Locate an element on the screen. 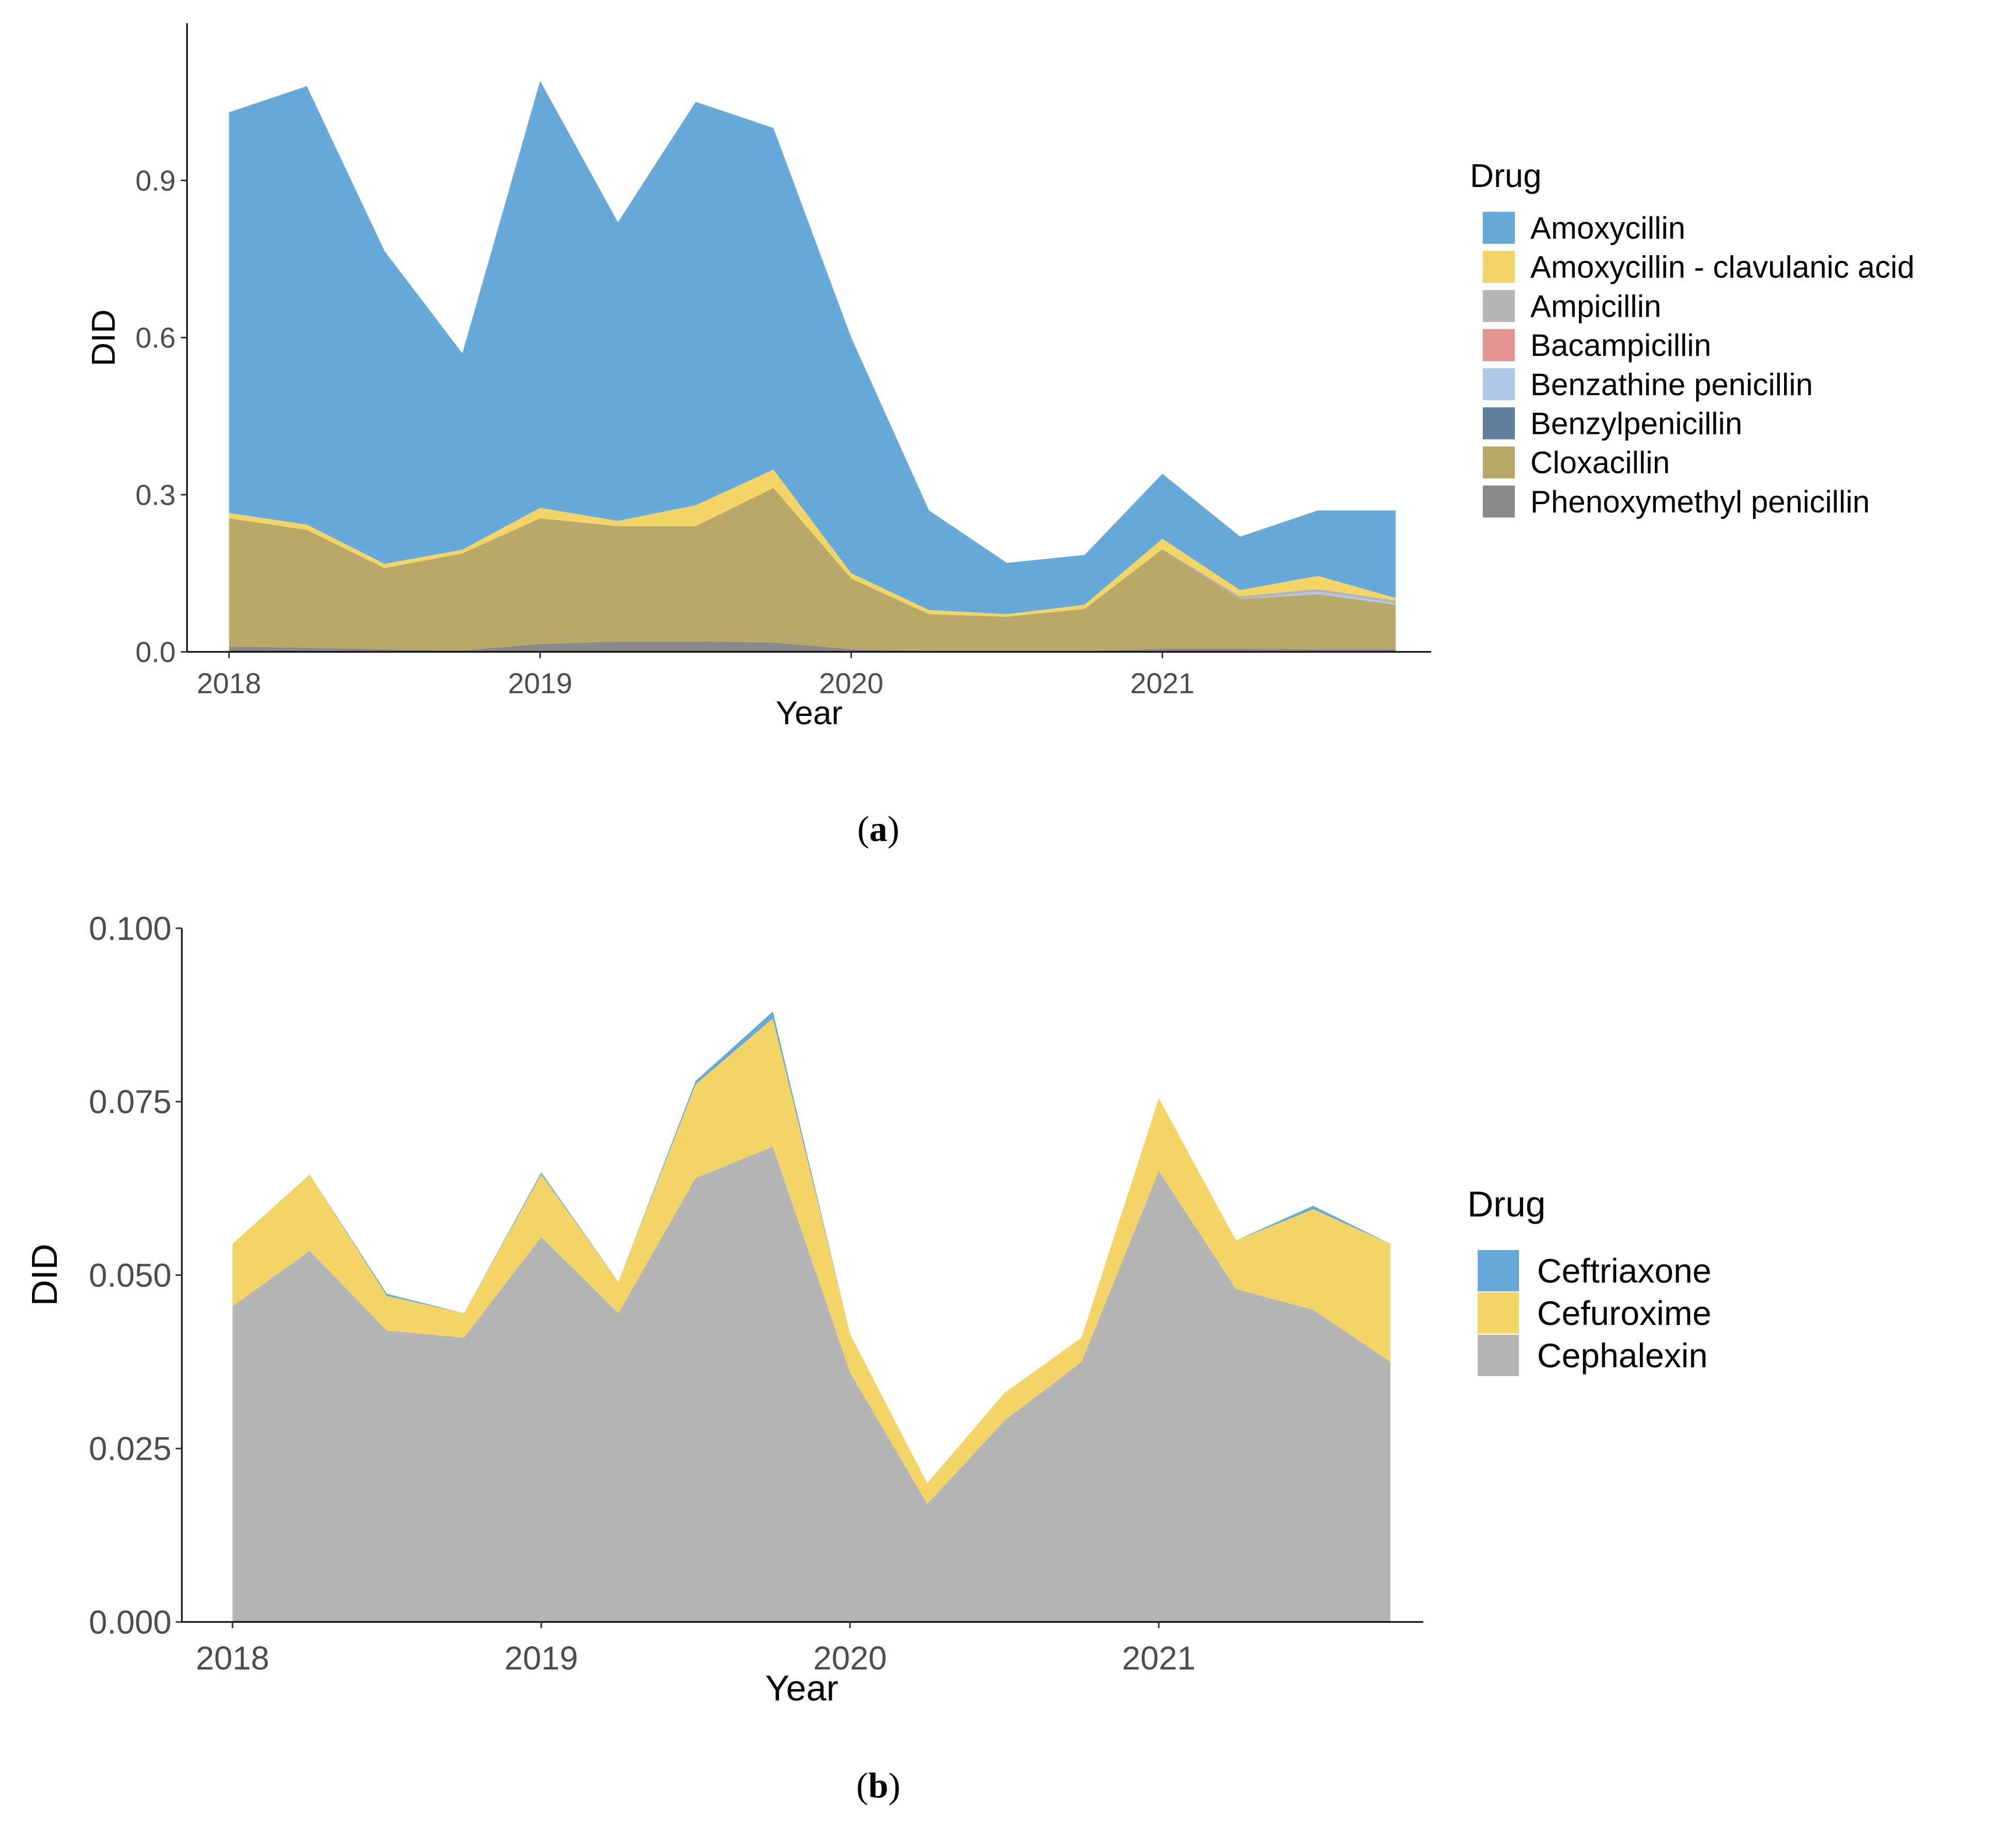 The width and height of the screenshot is (2016, 1826). panel-a-legend-swatch-cloxacillin is located at coordinates (1499, 462).